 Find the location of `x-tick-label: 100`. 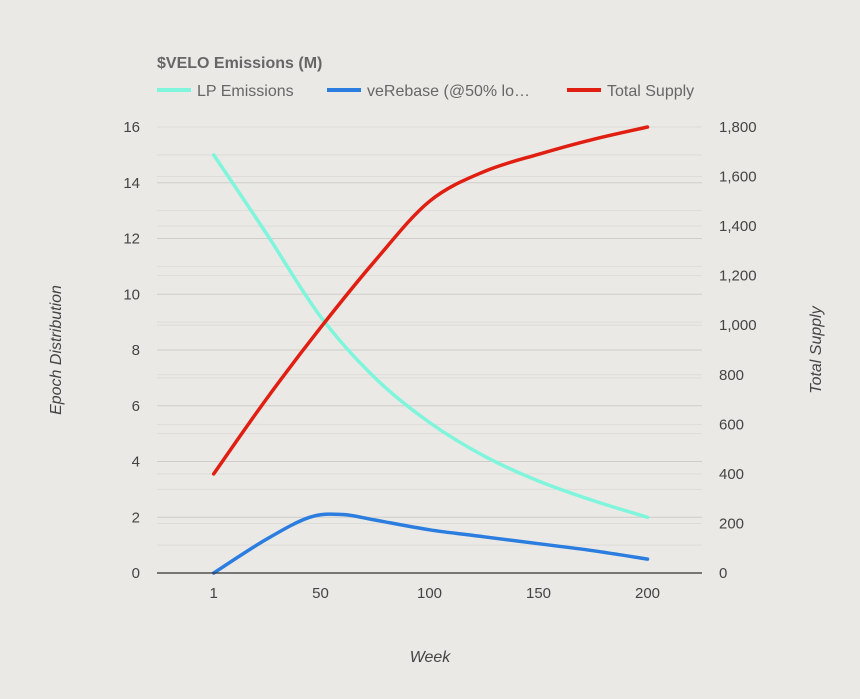

x-tick-label: 100 is located at coordinates (429, 593).